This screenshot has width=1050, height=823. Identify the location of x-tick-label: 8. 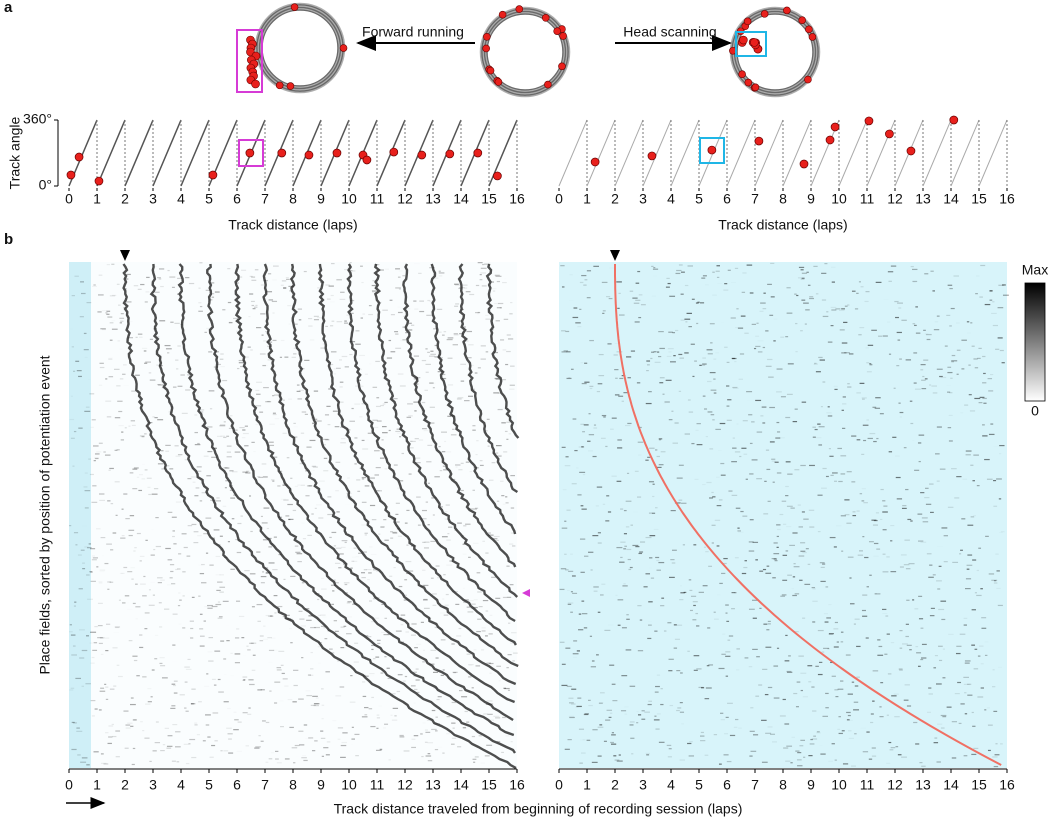
(783, 785).